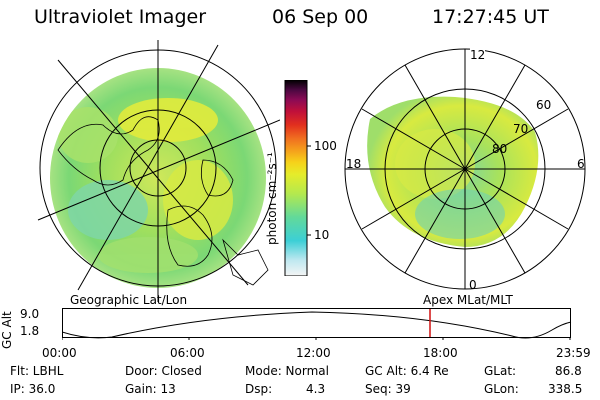  What do you see at coordinates (259, 389) in the screenshot?
I see `dsp-label: Dsp:` at bounding box center [259, 389].